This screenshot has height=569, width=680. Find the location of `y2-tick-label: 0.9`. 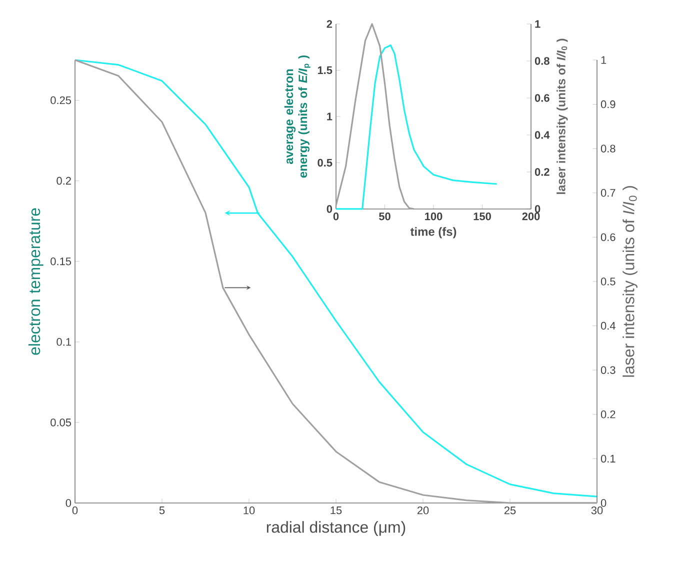

y2-tick-label: 0.9 is located at coordinates (608, 104).